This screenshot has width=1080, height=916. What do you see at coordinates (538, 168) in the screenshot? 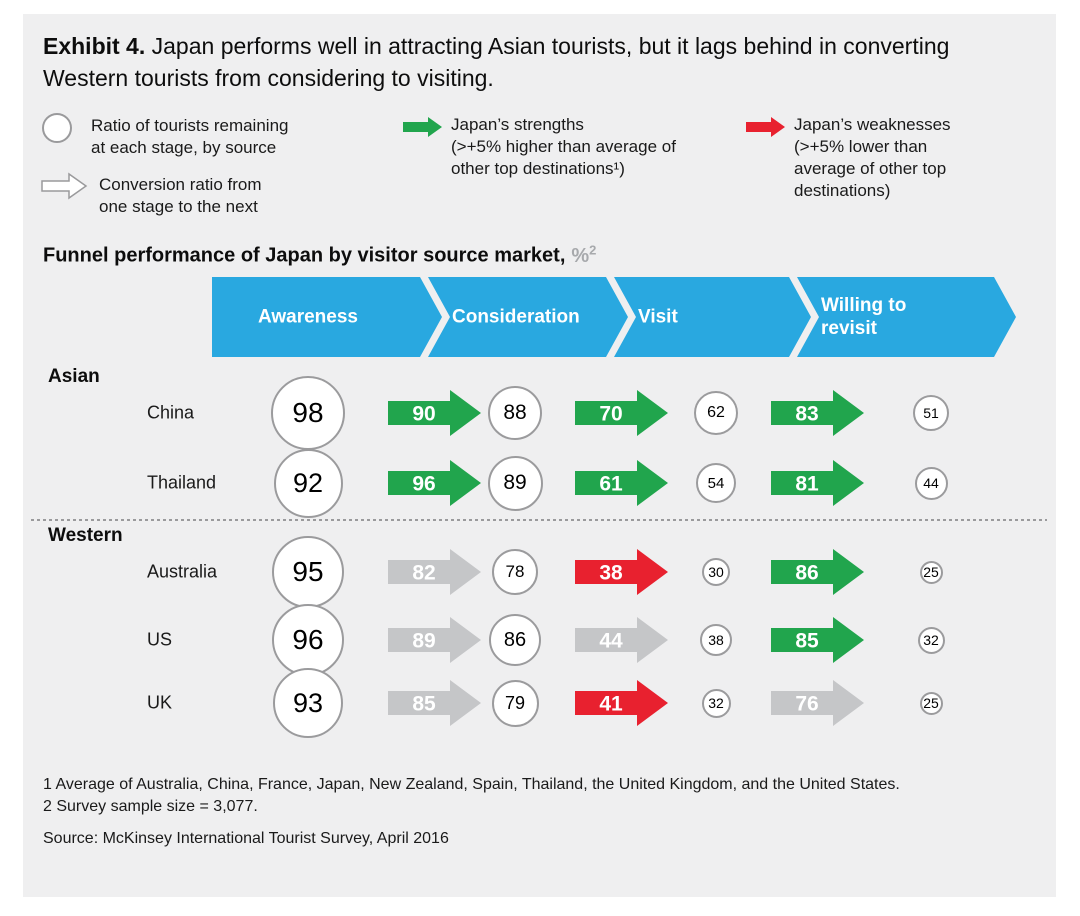
I see `legend-line: other top destinations¹)` at bounding box center [538, 168].